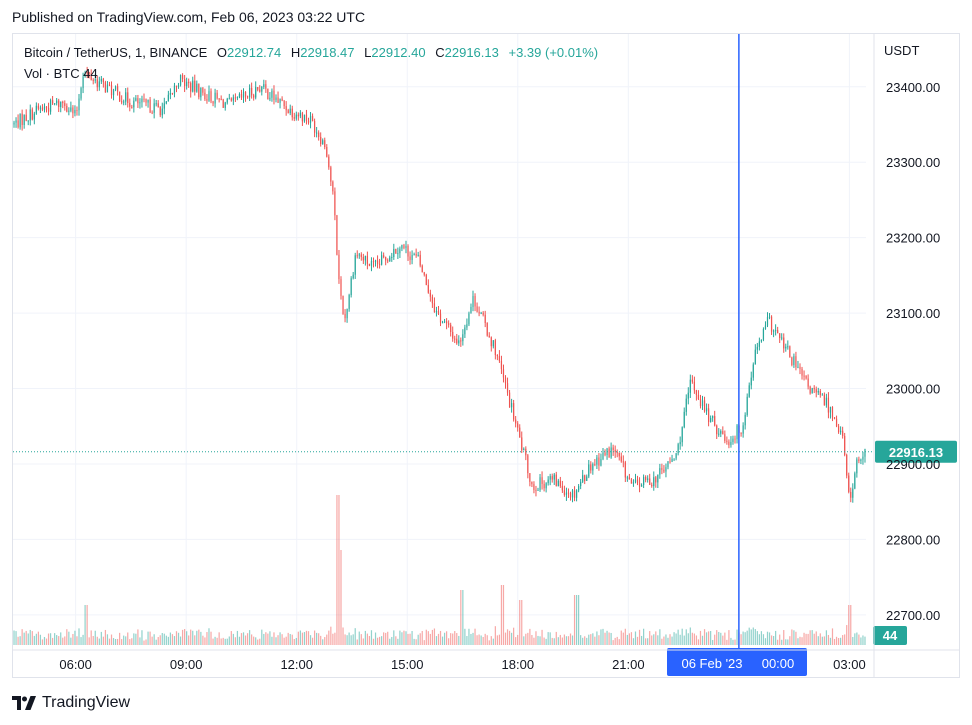 Image resolution: width=972 pixels, height=725 pixels. Describe the element at coordinates (90, 73) in the screenshot. I see `volume-value: 44` at that location.